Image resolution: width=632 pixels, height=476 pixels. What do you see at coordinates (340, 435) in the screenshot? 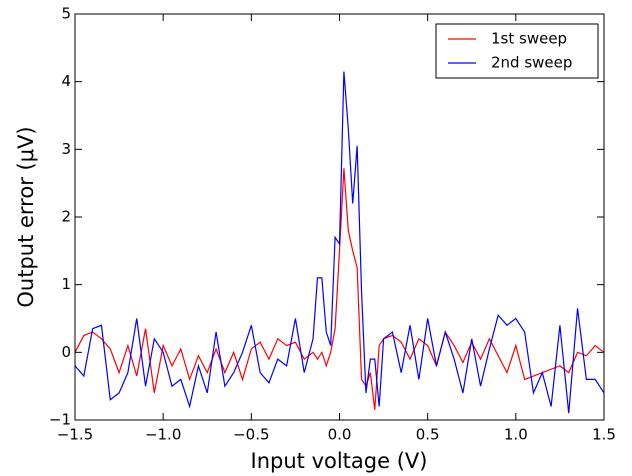
I see `x-tick-label: 0.0` at bounding box center [340, 435].